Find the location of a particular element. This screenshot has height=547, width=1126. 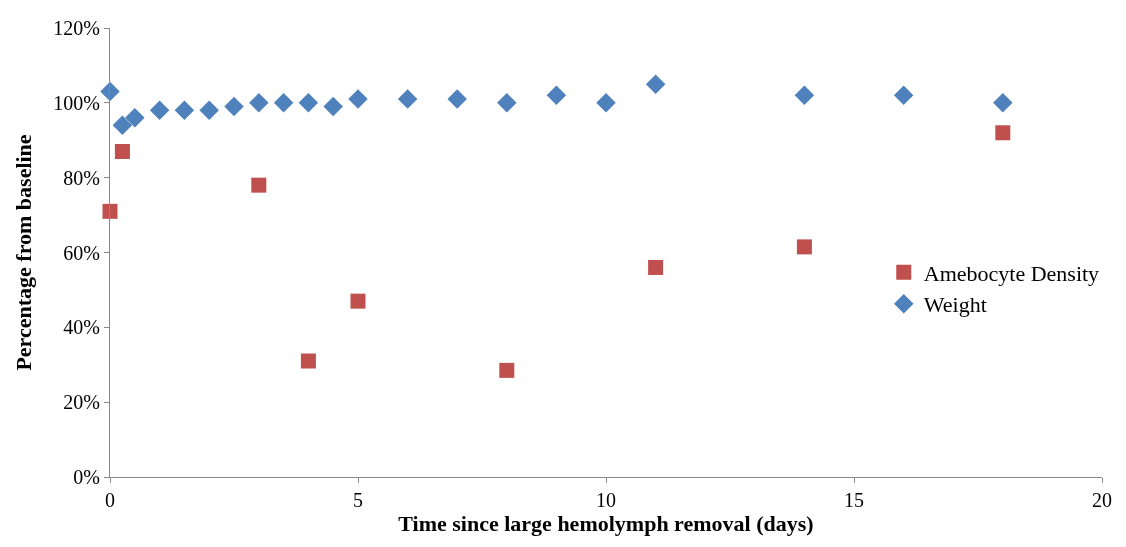

y-tick-label: 40% is located at coordinates (81, 327).